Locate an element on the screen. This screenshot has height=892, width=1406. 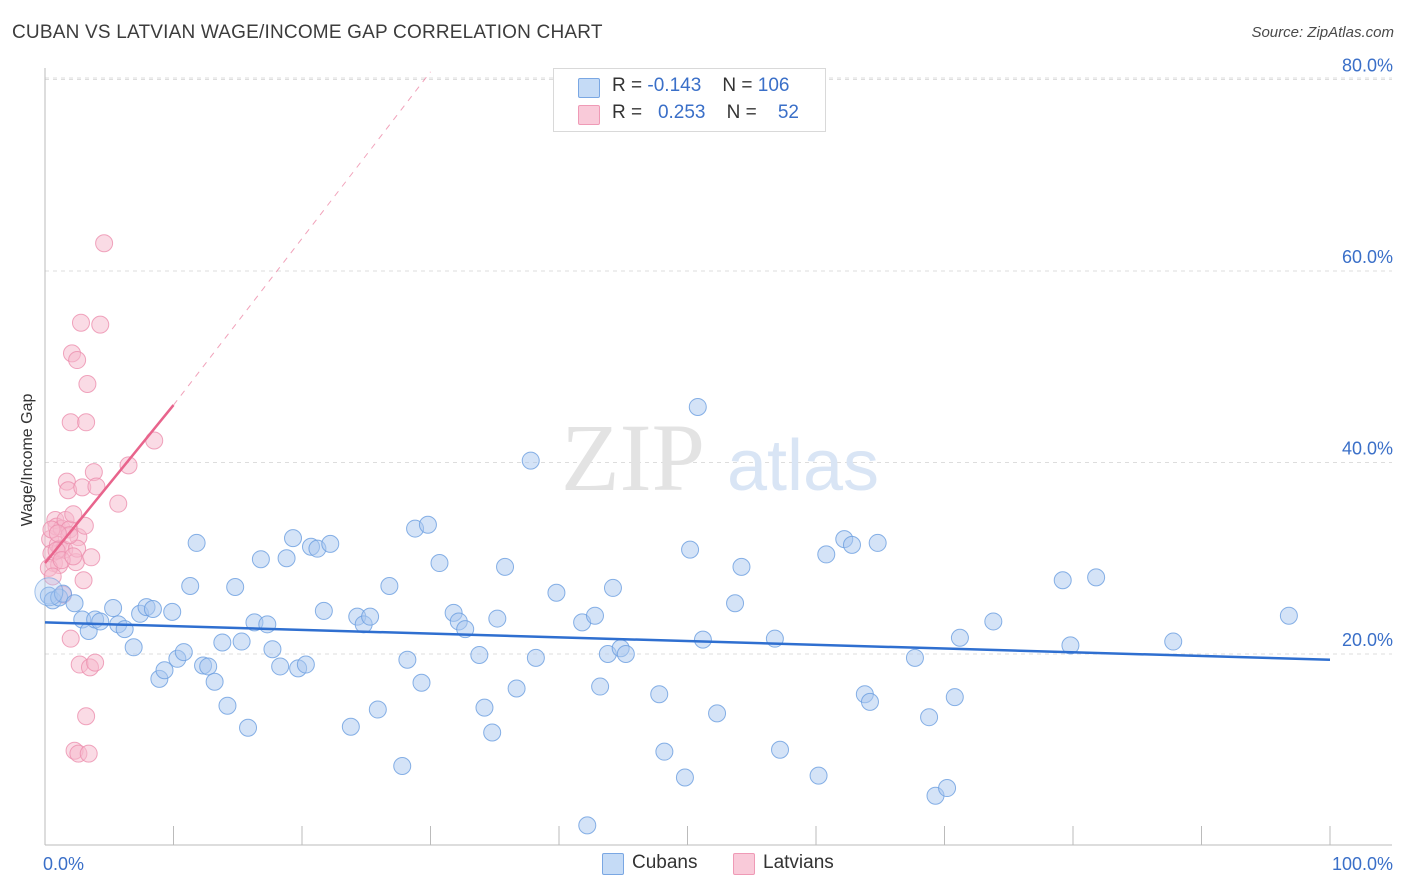
legend-swatch-cubans is located at coordinates (589, 88).